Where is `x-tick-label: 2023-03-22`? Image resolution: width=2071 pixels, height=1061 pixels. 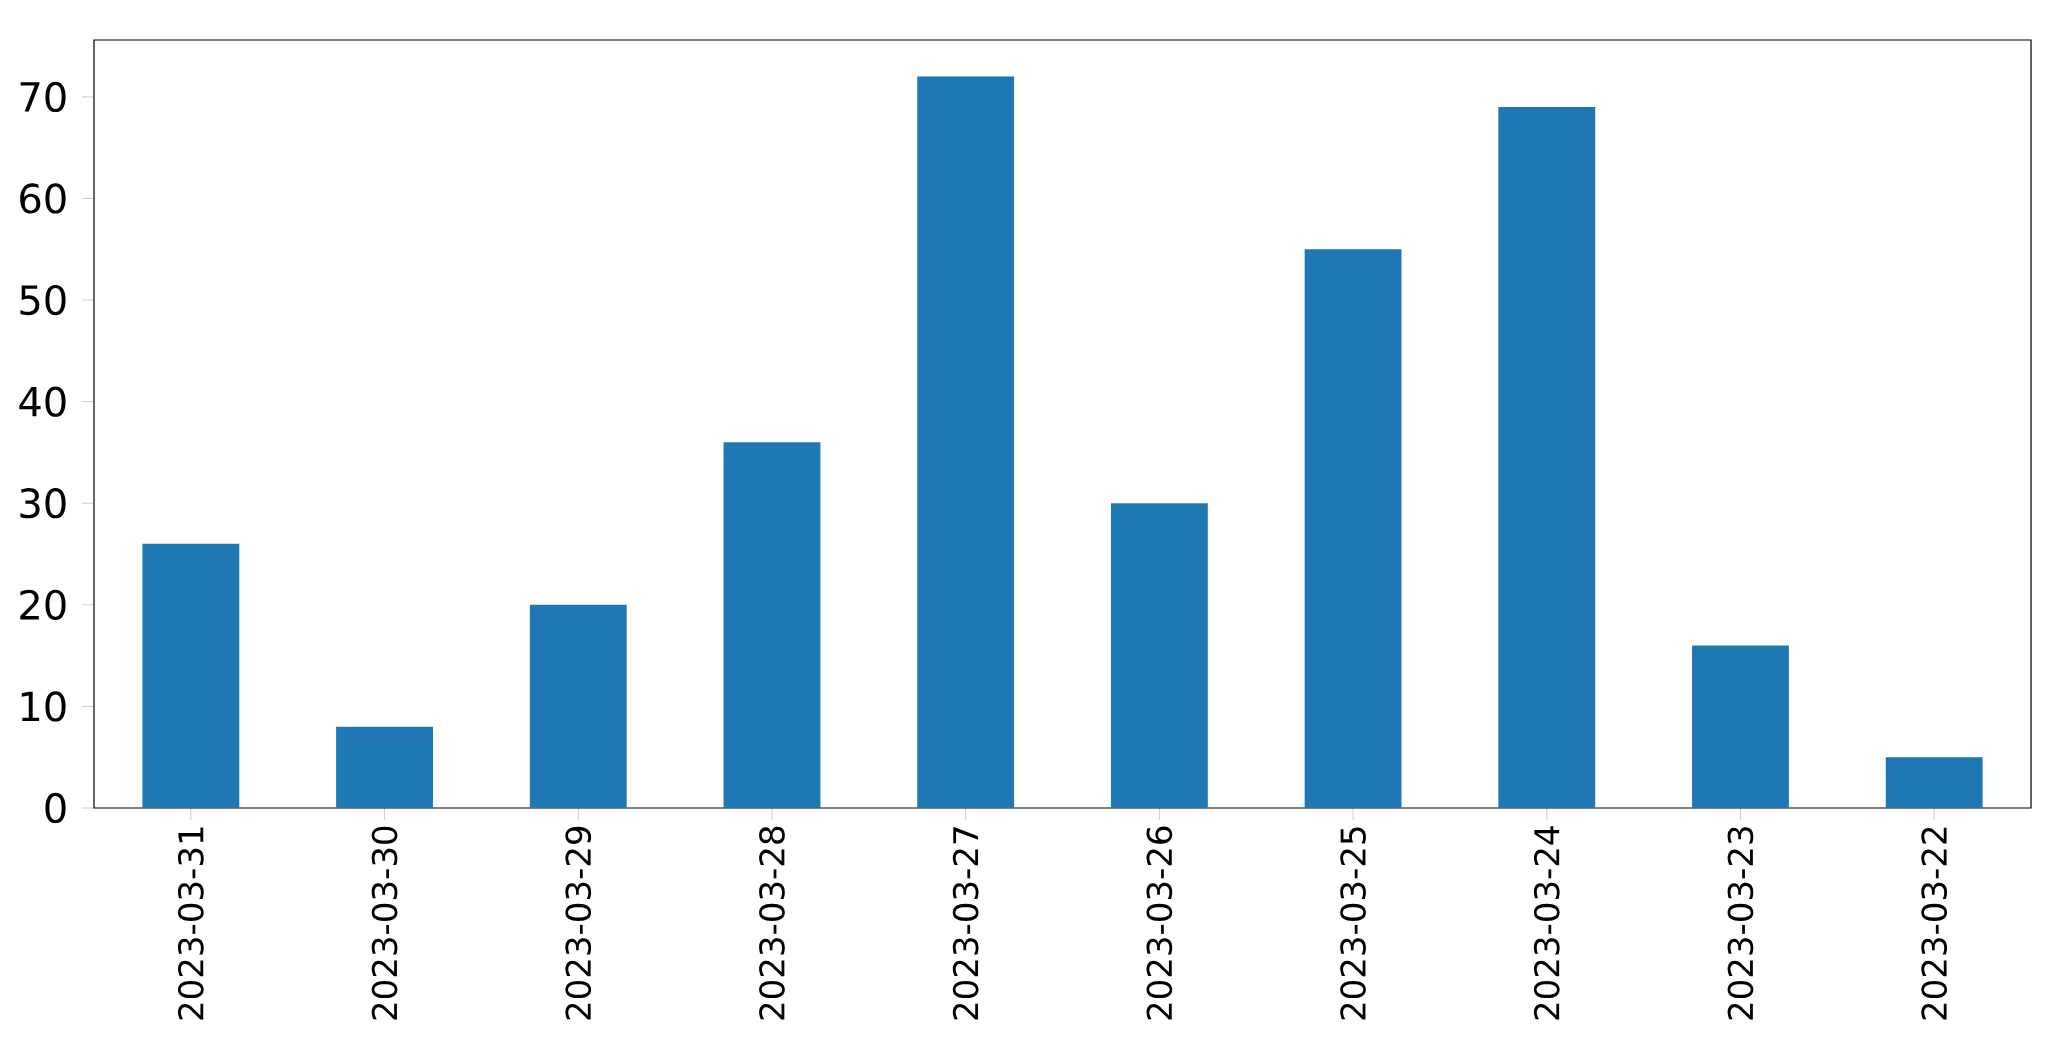 x-tick-label: 2023-03-22 is located at coordinates (1934, 923).